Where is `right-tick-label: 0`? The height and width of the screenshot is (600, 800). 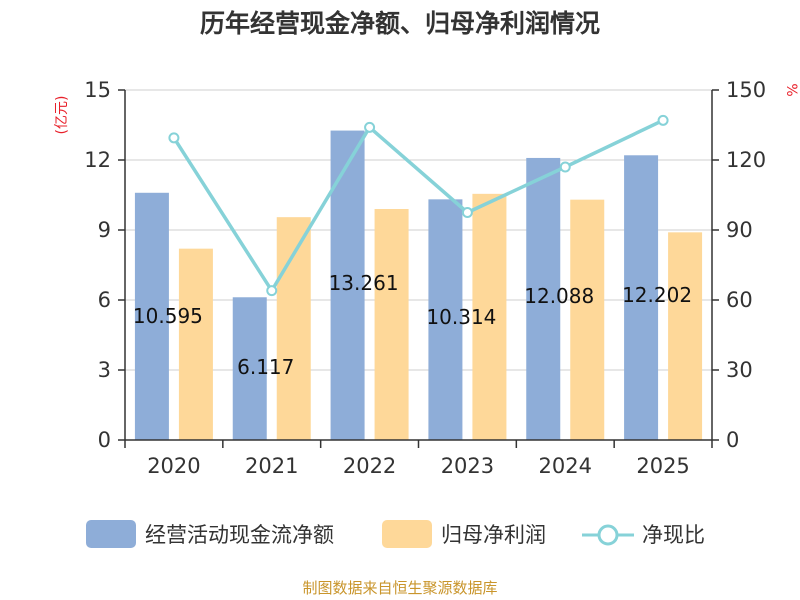 right-tick-label: 0 is located at coordinates (732, 440).